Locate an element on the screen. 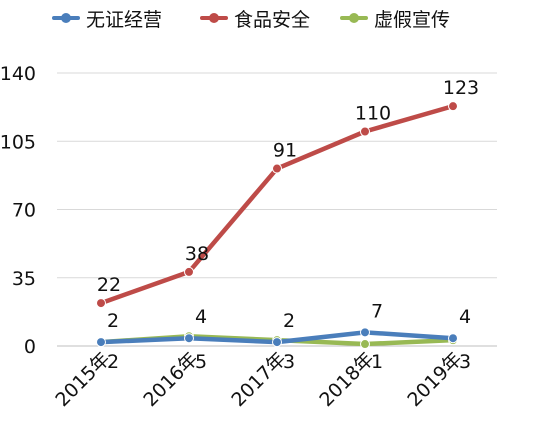 The height and width of the screenshot is (428, 539). y-tick-label: 105 is located at coordinates (18, 142).